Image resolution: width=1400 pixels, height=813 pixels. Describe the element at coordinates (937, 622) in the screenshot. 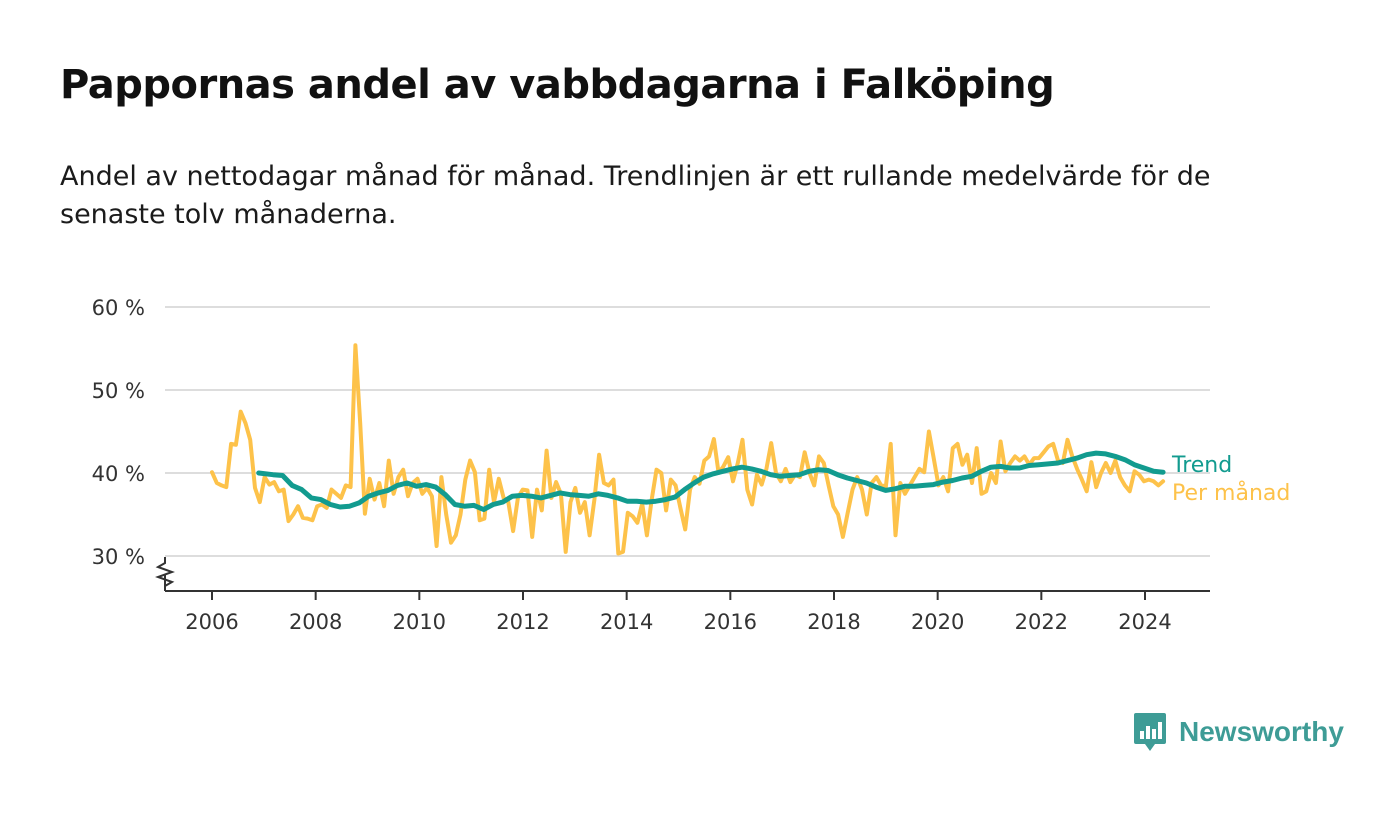

I see `x-tick-label: 2020` at that location.